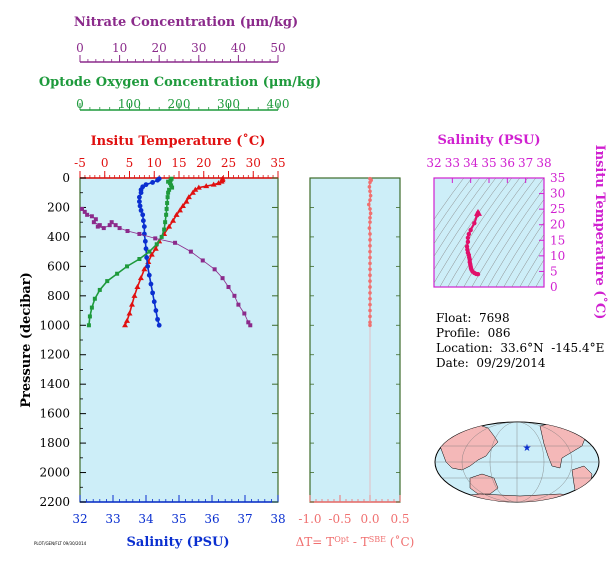 Image resolution: width=616 pixels, height=564 pixels. What do you see at coordinates (478, 212) in the screenshot?
I see `ts-surface-marker` at bounding box center [478, 212].